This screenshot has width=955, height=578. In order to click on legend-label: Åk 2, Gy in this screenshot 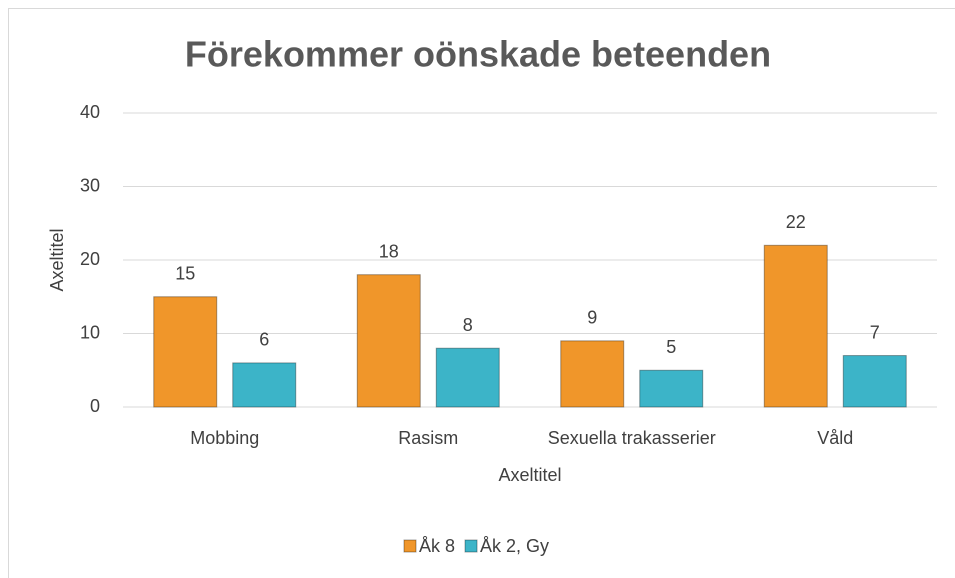, I will do `click(514, 546)`.